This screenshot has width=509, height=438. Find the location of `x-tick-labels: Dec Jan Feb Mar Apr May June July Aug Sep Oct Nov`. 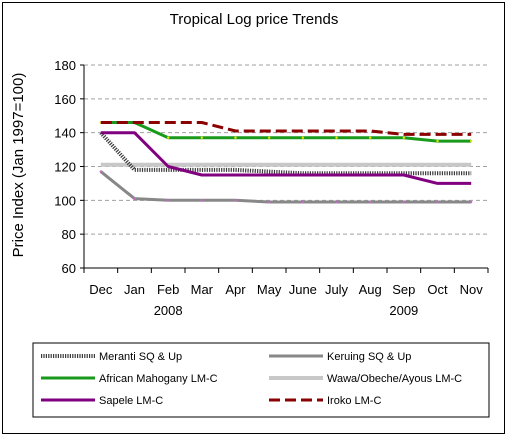

x-tick-labels: Dec Jan Feb Mar Apr May June July Aug Sep Oct Nov is located at coordinates (286, 282).